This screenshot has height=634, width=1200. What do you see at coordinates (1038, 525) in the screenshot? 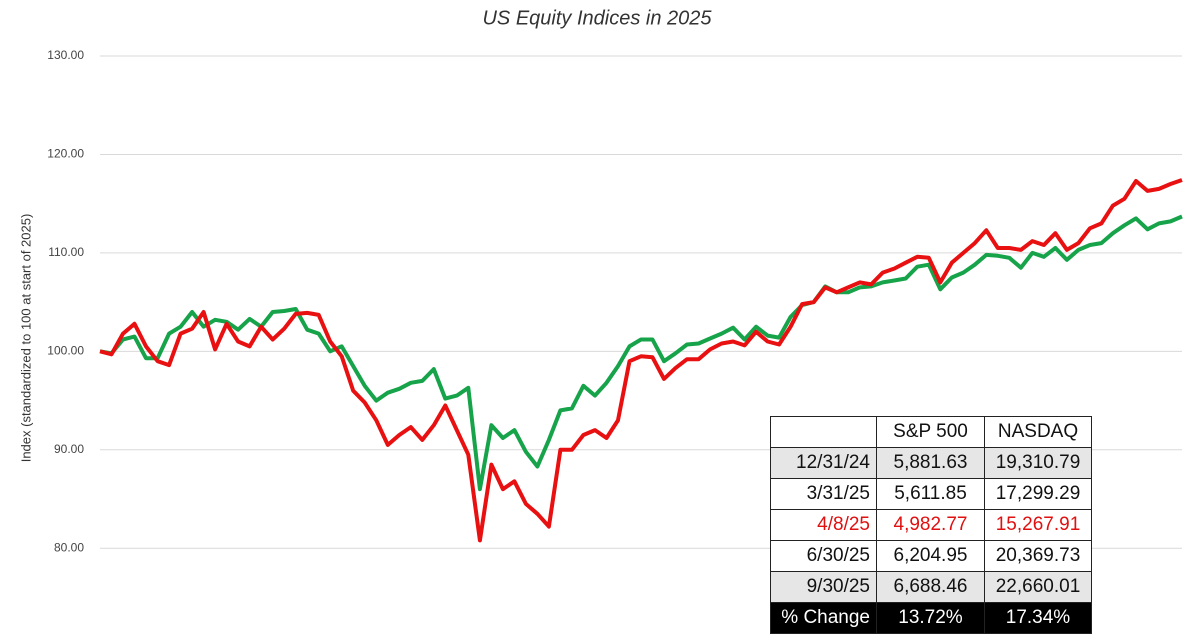
I see `table-cell: 15,267.91` at bounding box center [1038, 525].